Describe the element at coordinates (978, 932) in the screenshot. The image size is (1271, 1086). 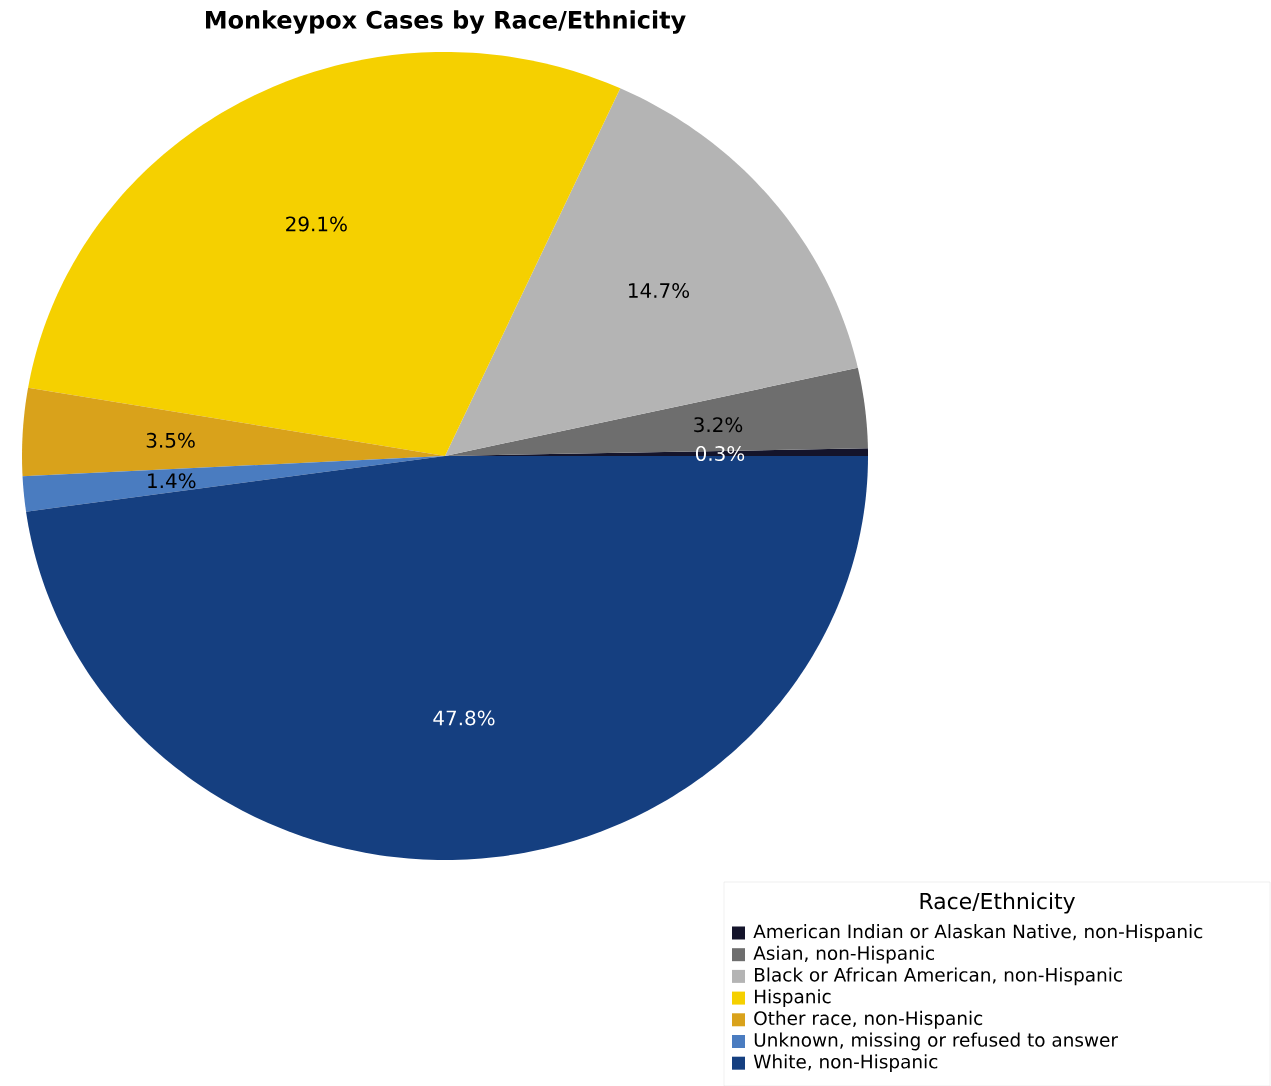
I see `legend-label: American Indian or Alaskan Native, non-Hispanic` at that location.